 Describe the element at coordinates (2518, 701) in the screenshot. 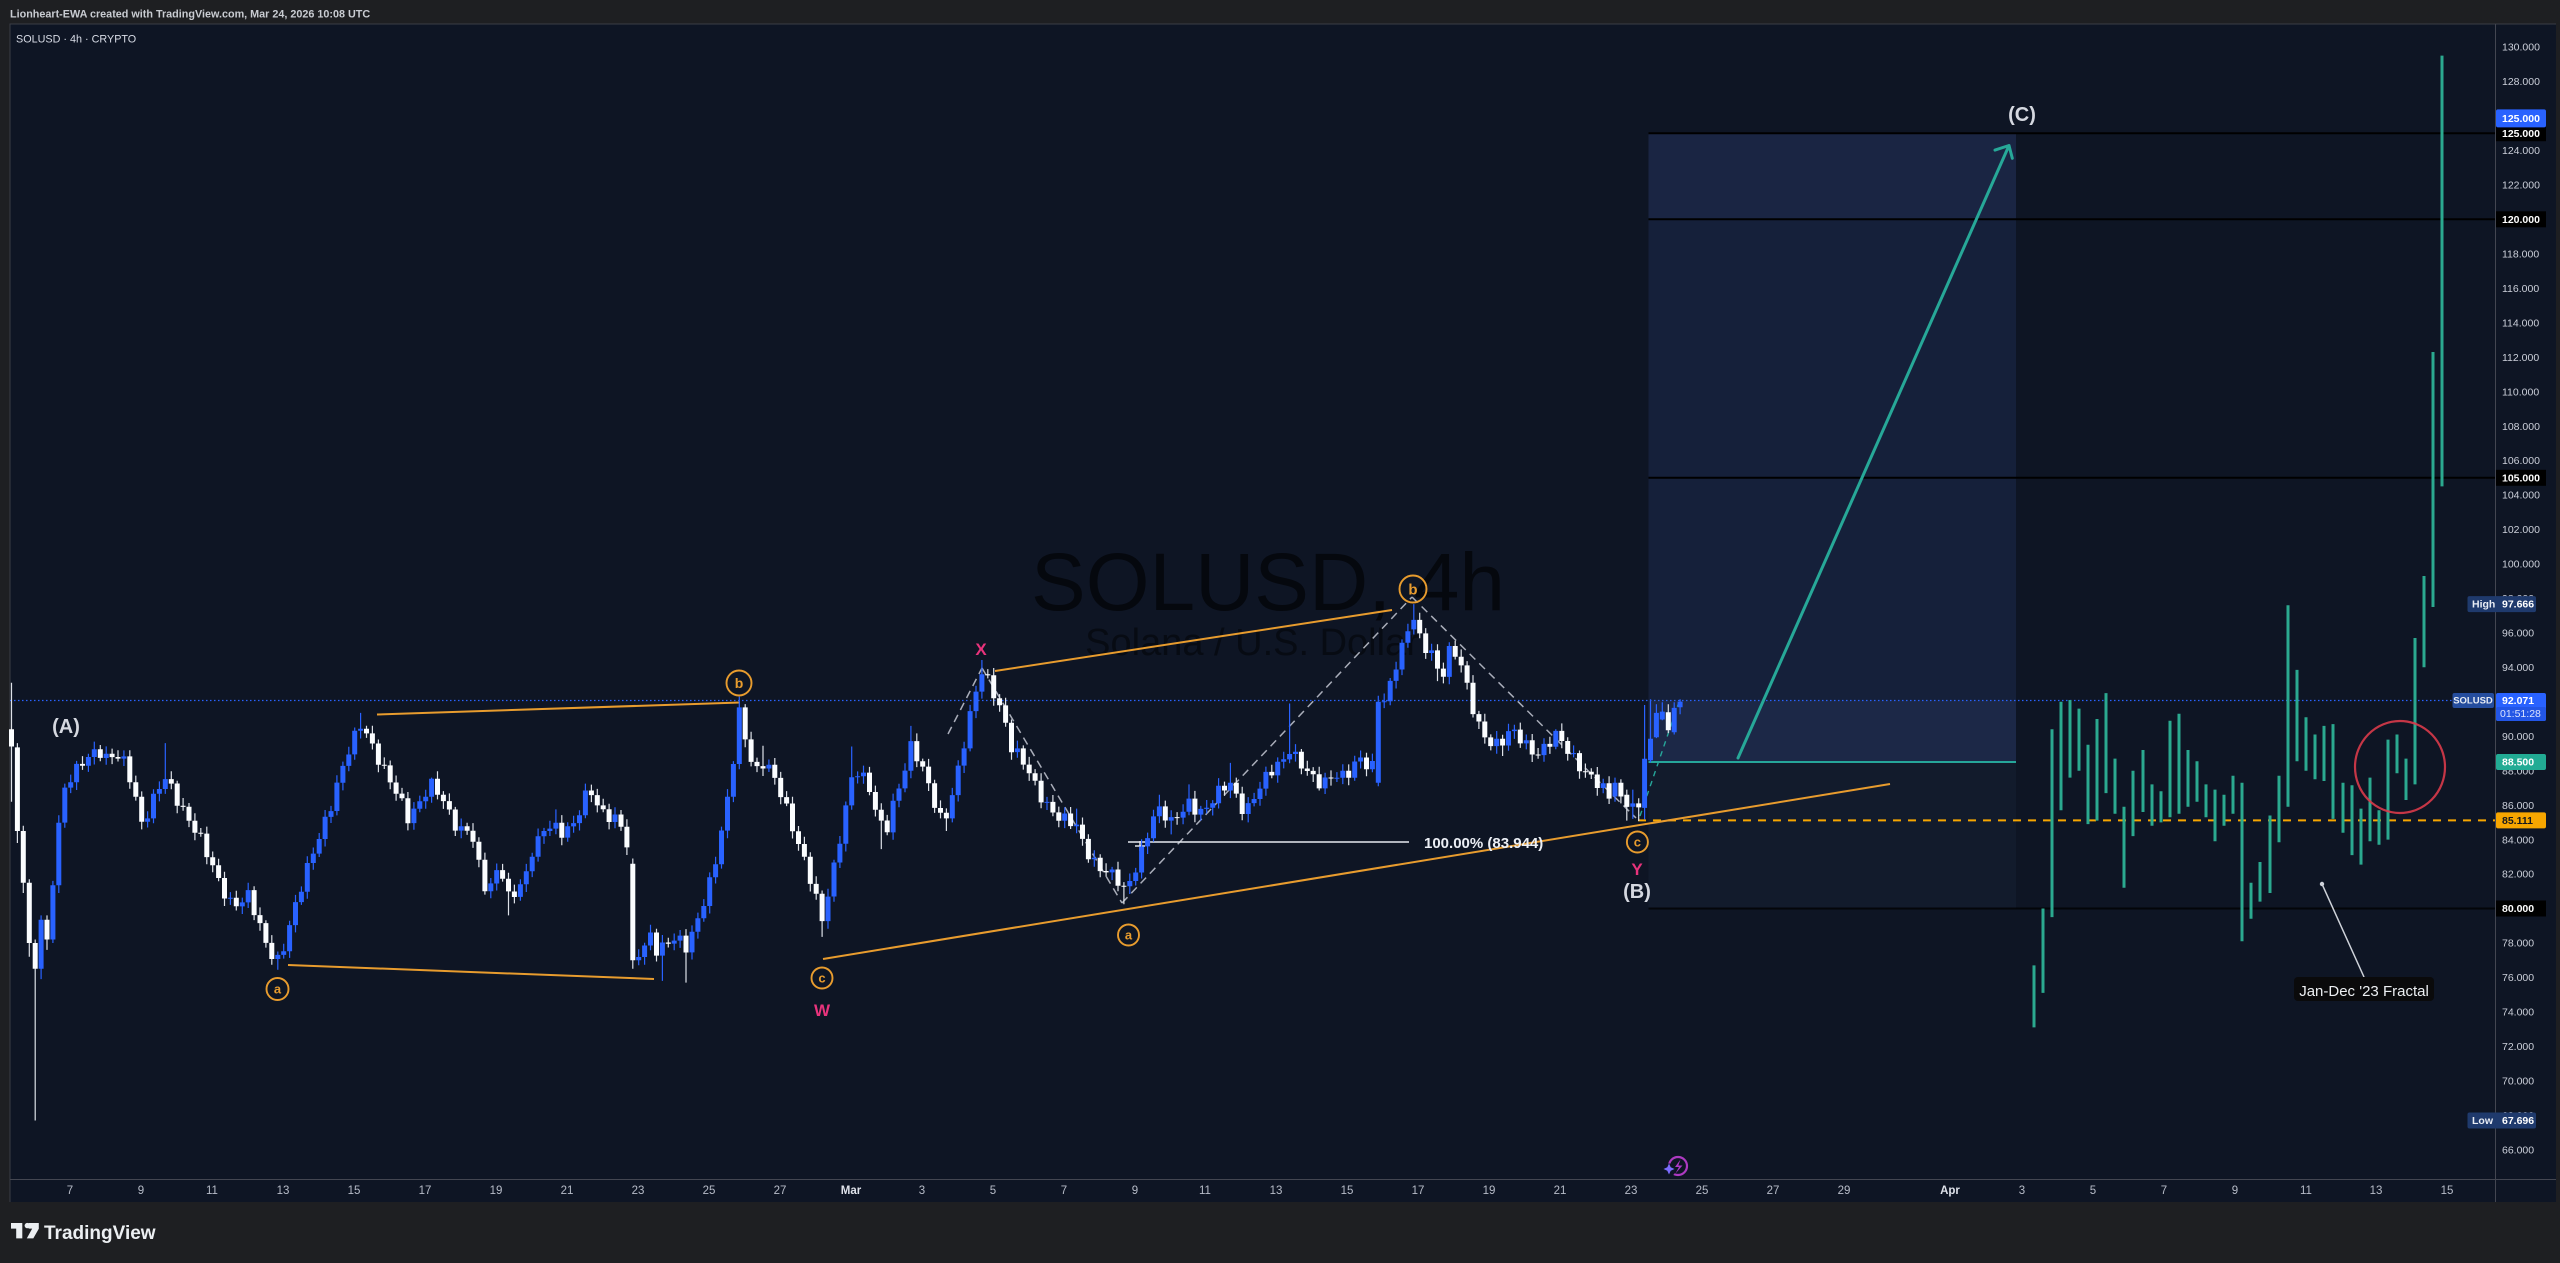

I see `svg-text: 92.071` at that location.